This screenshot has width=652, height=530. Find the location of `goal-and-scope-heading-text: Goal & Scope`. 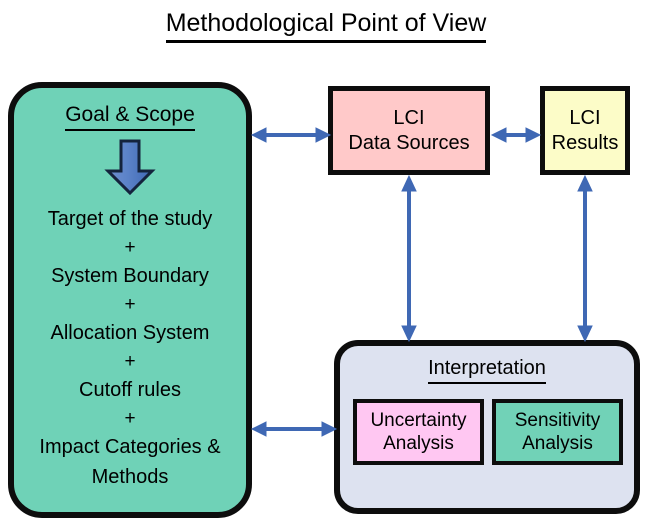

goal-and-scope-heading-text: Goal & Scope is located at coordinates (130, 116).